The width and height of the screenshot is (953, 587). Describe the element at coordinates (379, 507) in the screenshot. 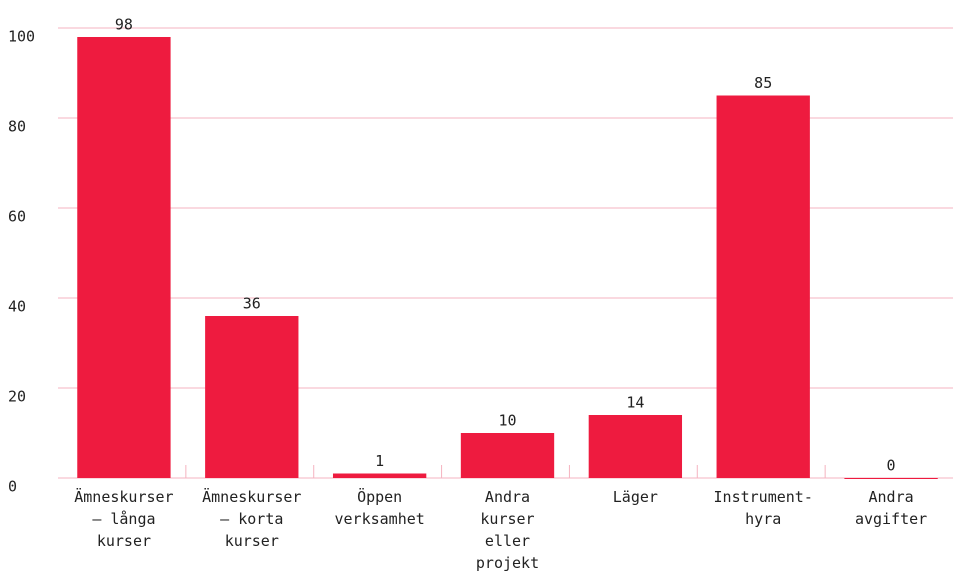

I see `x-tick-label: Öppen verksamhet` at that location.